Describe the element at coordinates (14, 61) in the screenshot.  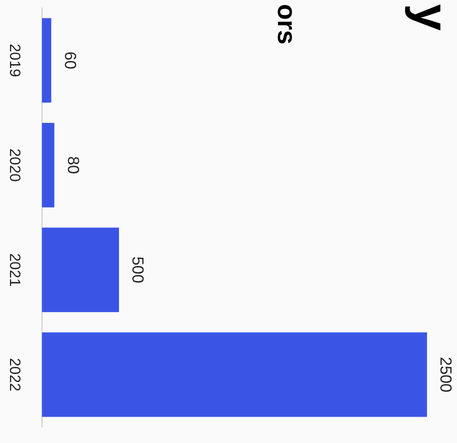
I see `y-tick-label: 2019` at that location.